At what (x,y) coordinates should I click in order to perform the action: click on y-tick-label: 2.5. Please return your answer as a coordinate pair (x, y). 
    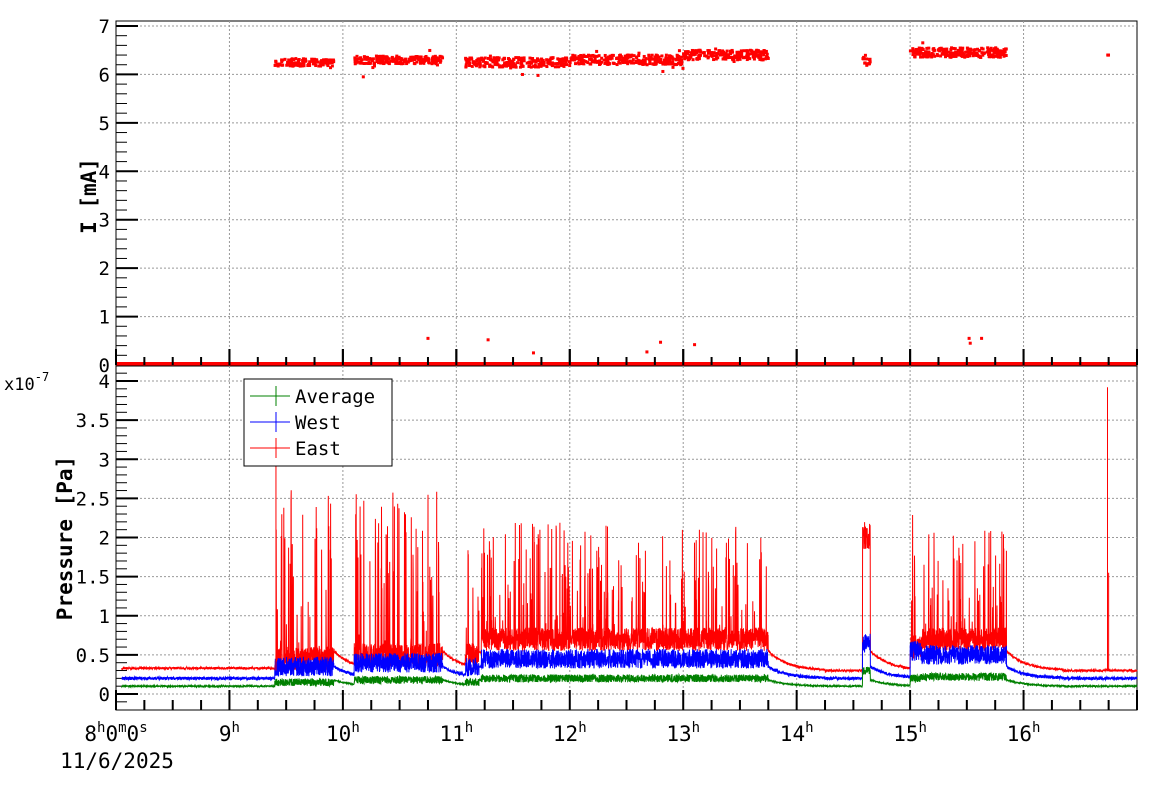
    Looking at the image, I should click on (93, 499).